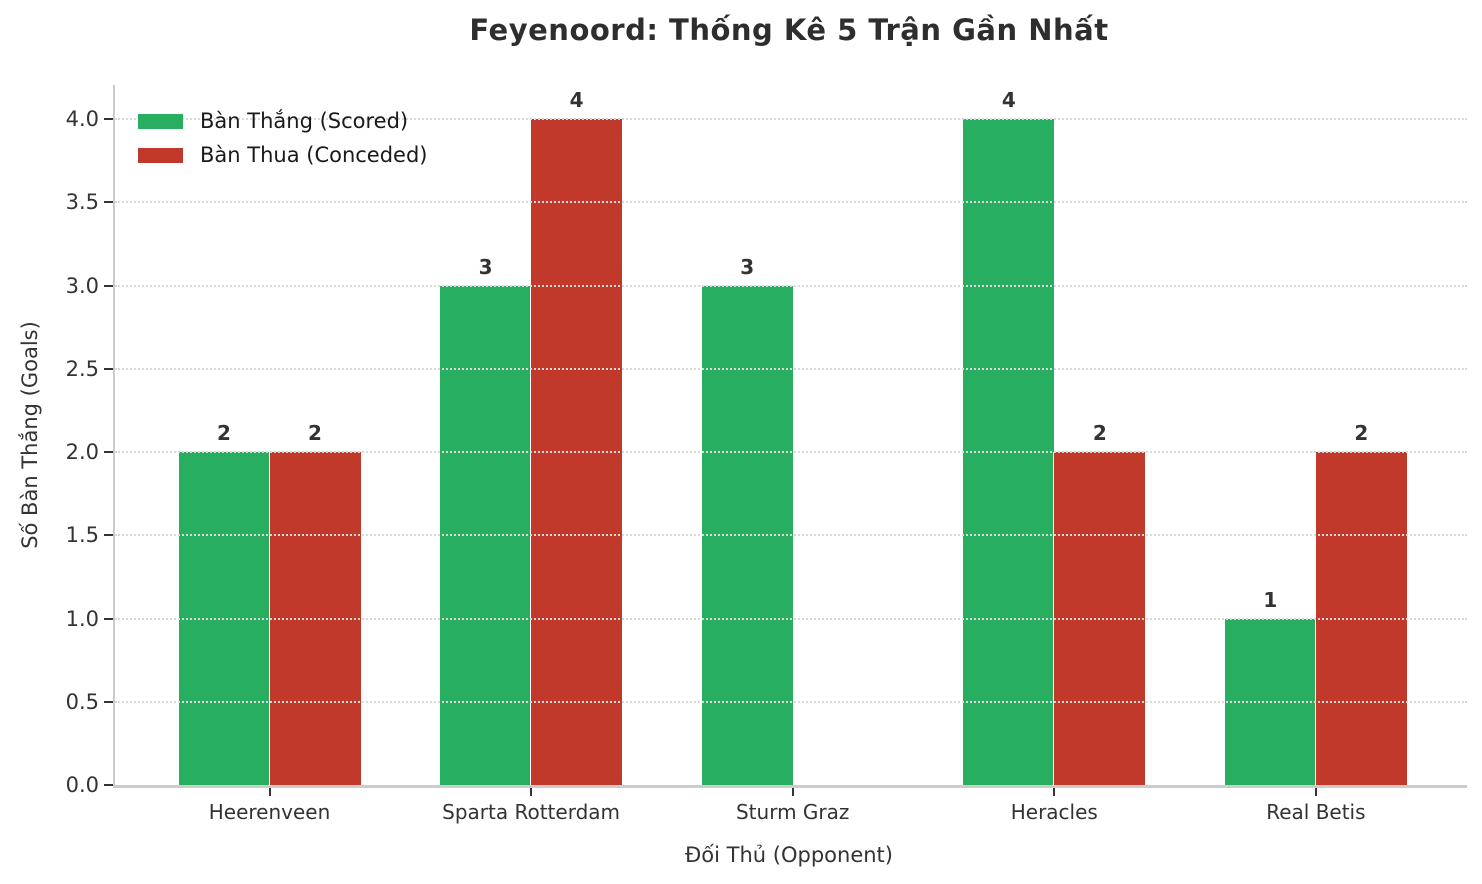 This screenshot has height=884, width=1482. What do you see at coordinates (791, 368) in the screenshot?
I see `gridline-2.5` at bounding box center [791, 368].